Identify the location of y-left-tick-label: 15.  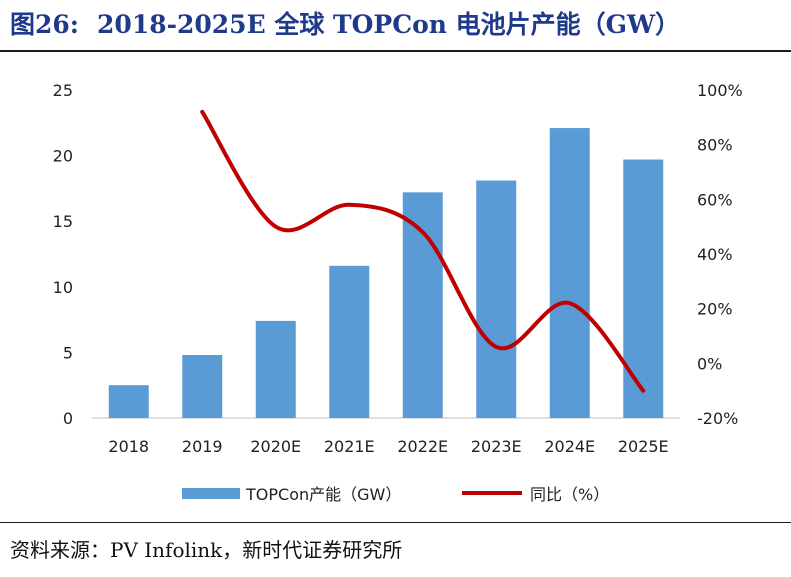
(63, 221).